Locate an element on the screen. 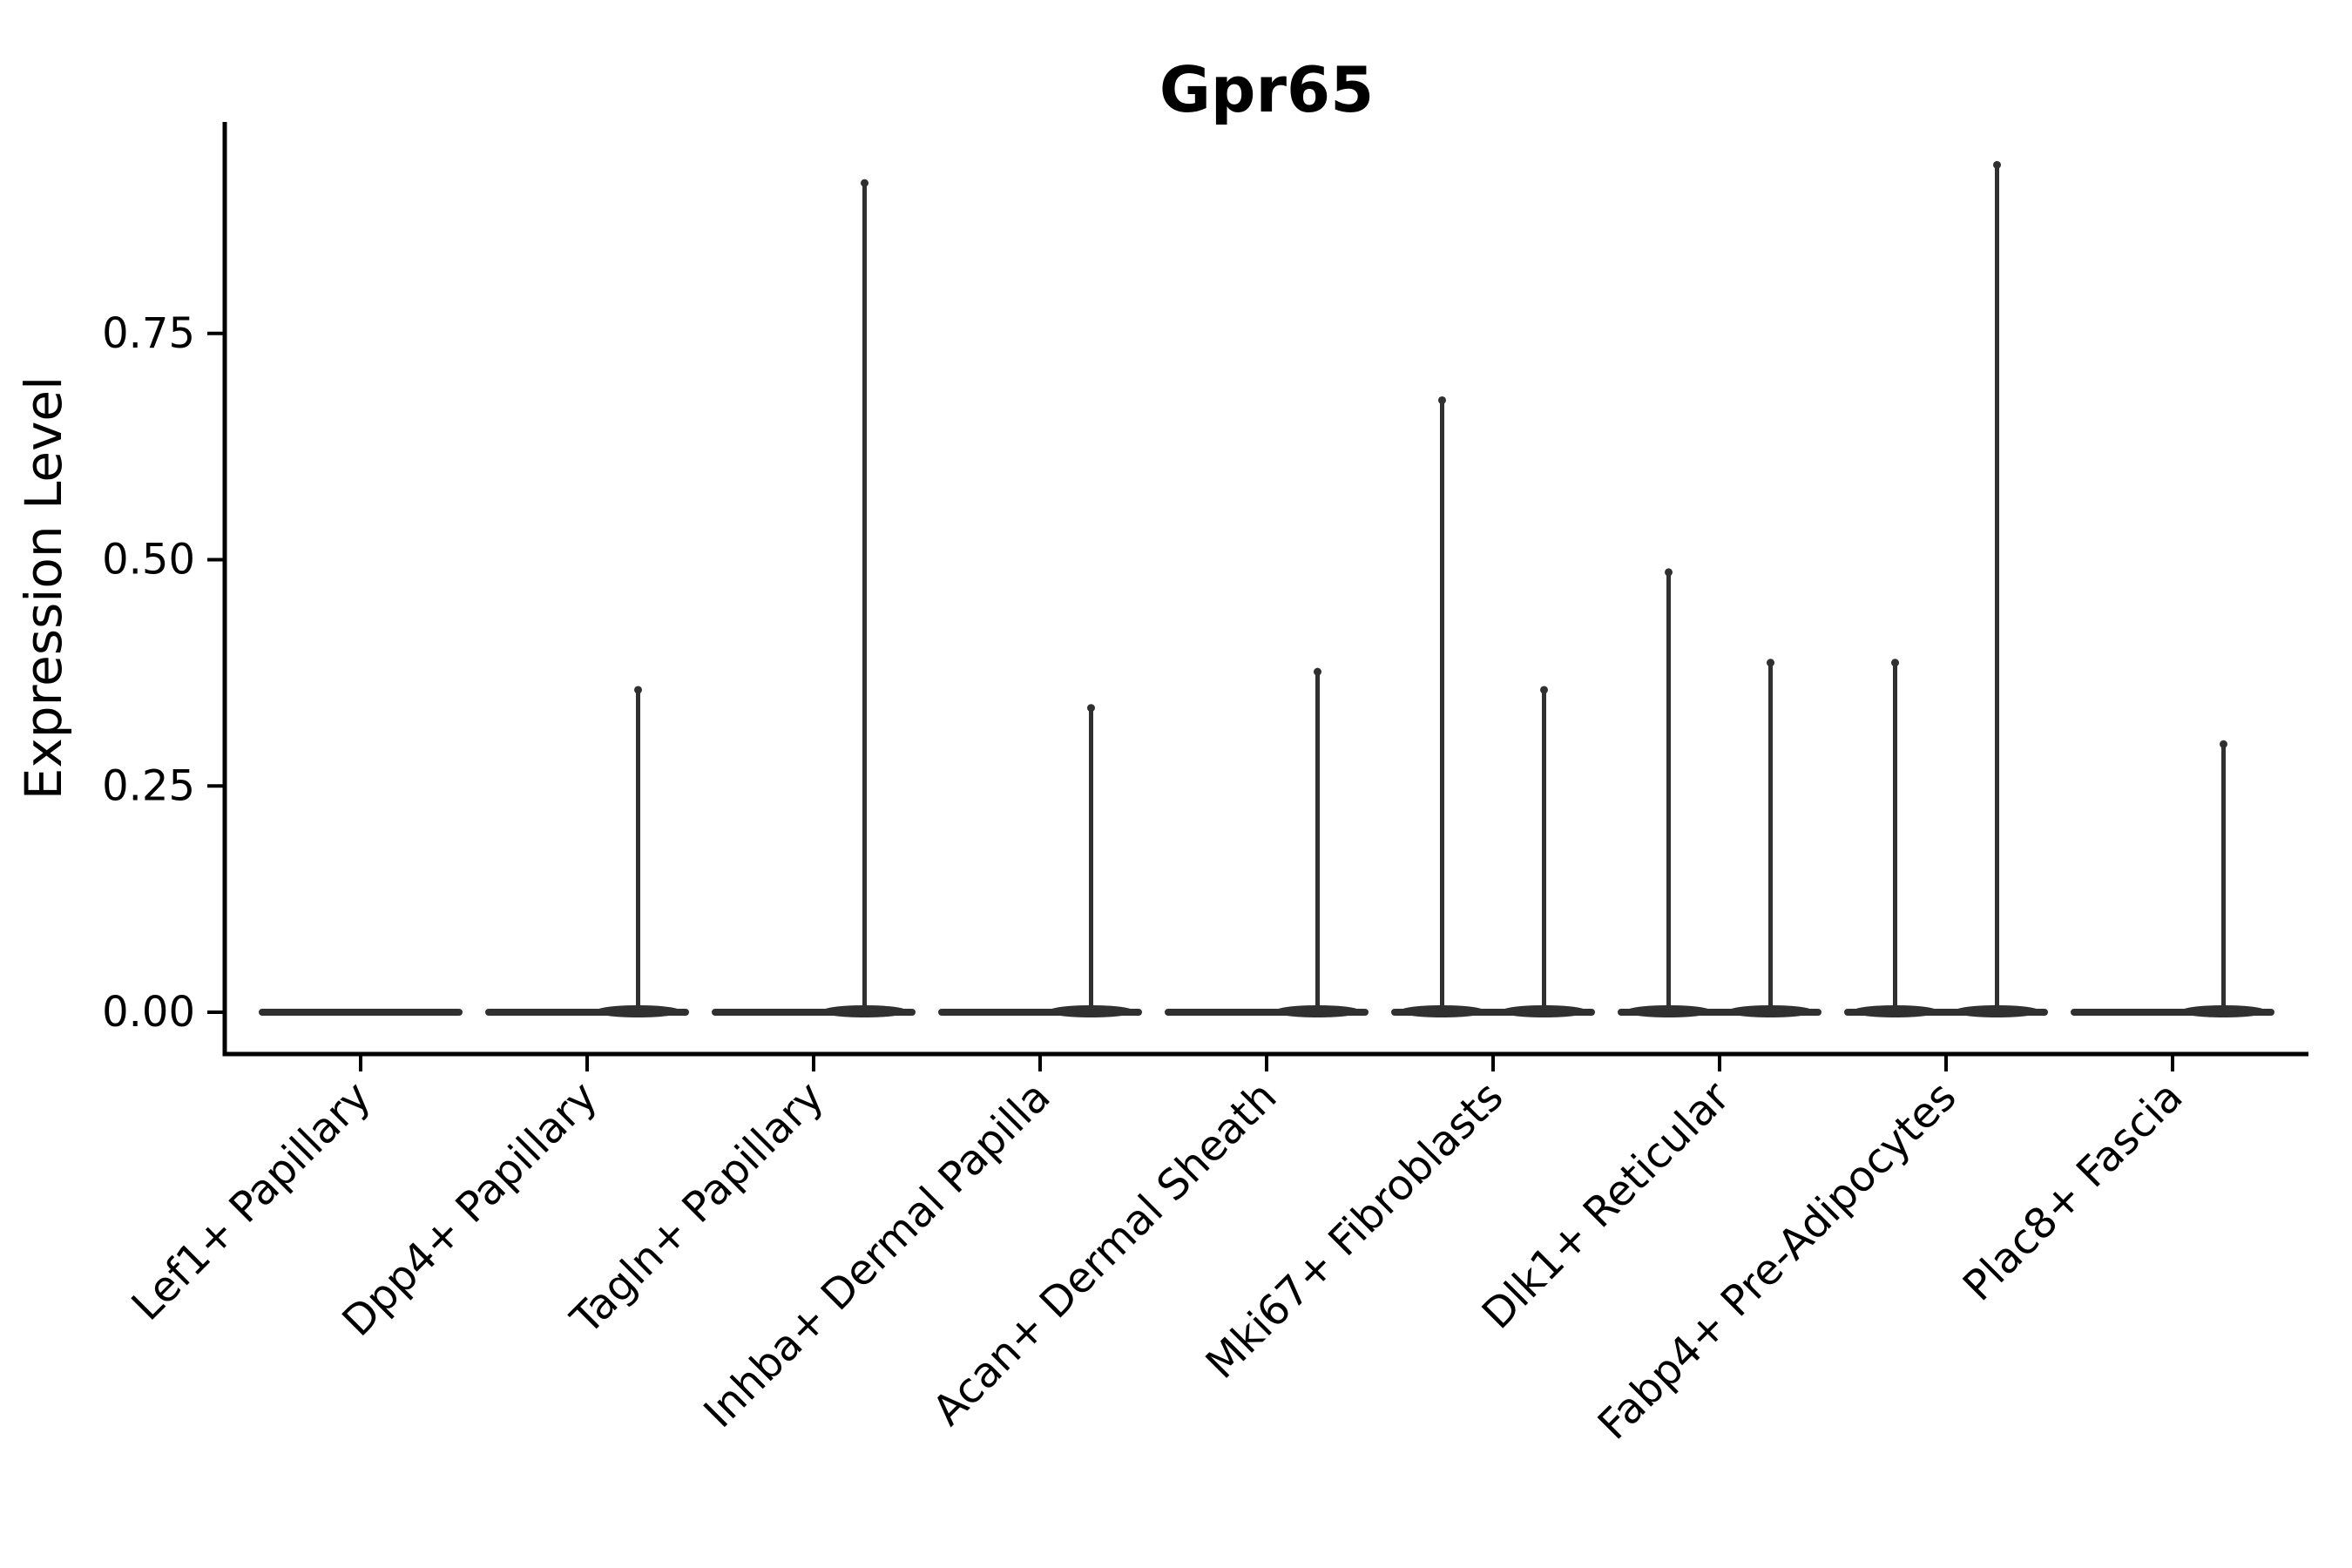  x-tick-label: Plac8+ Fascia is located at coordinates (2073, 1191).